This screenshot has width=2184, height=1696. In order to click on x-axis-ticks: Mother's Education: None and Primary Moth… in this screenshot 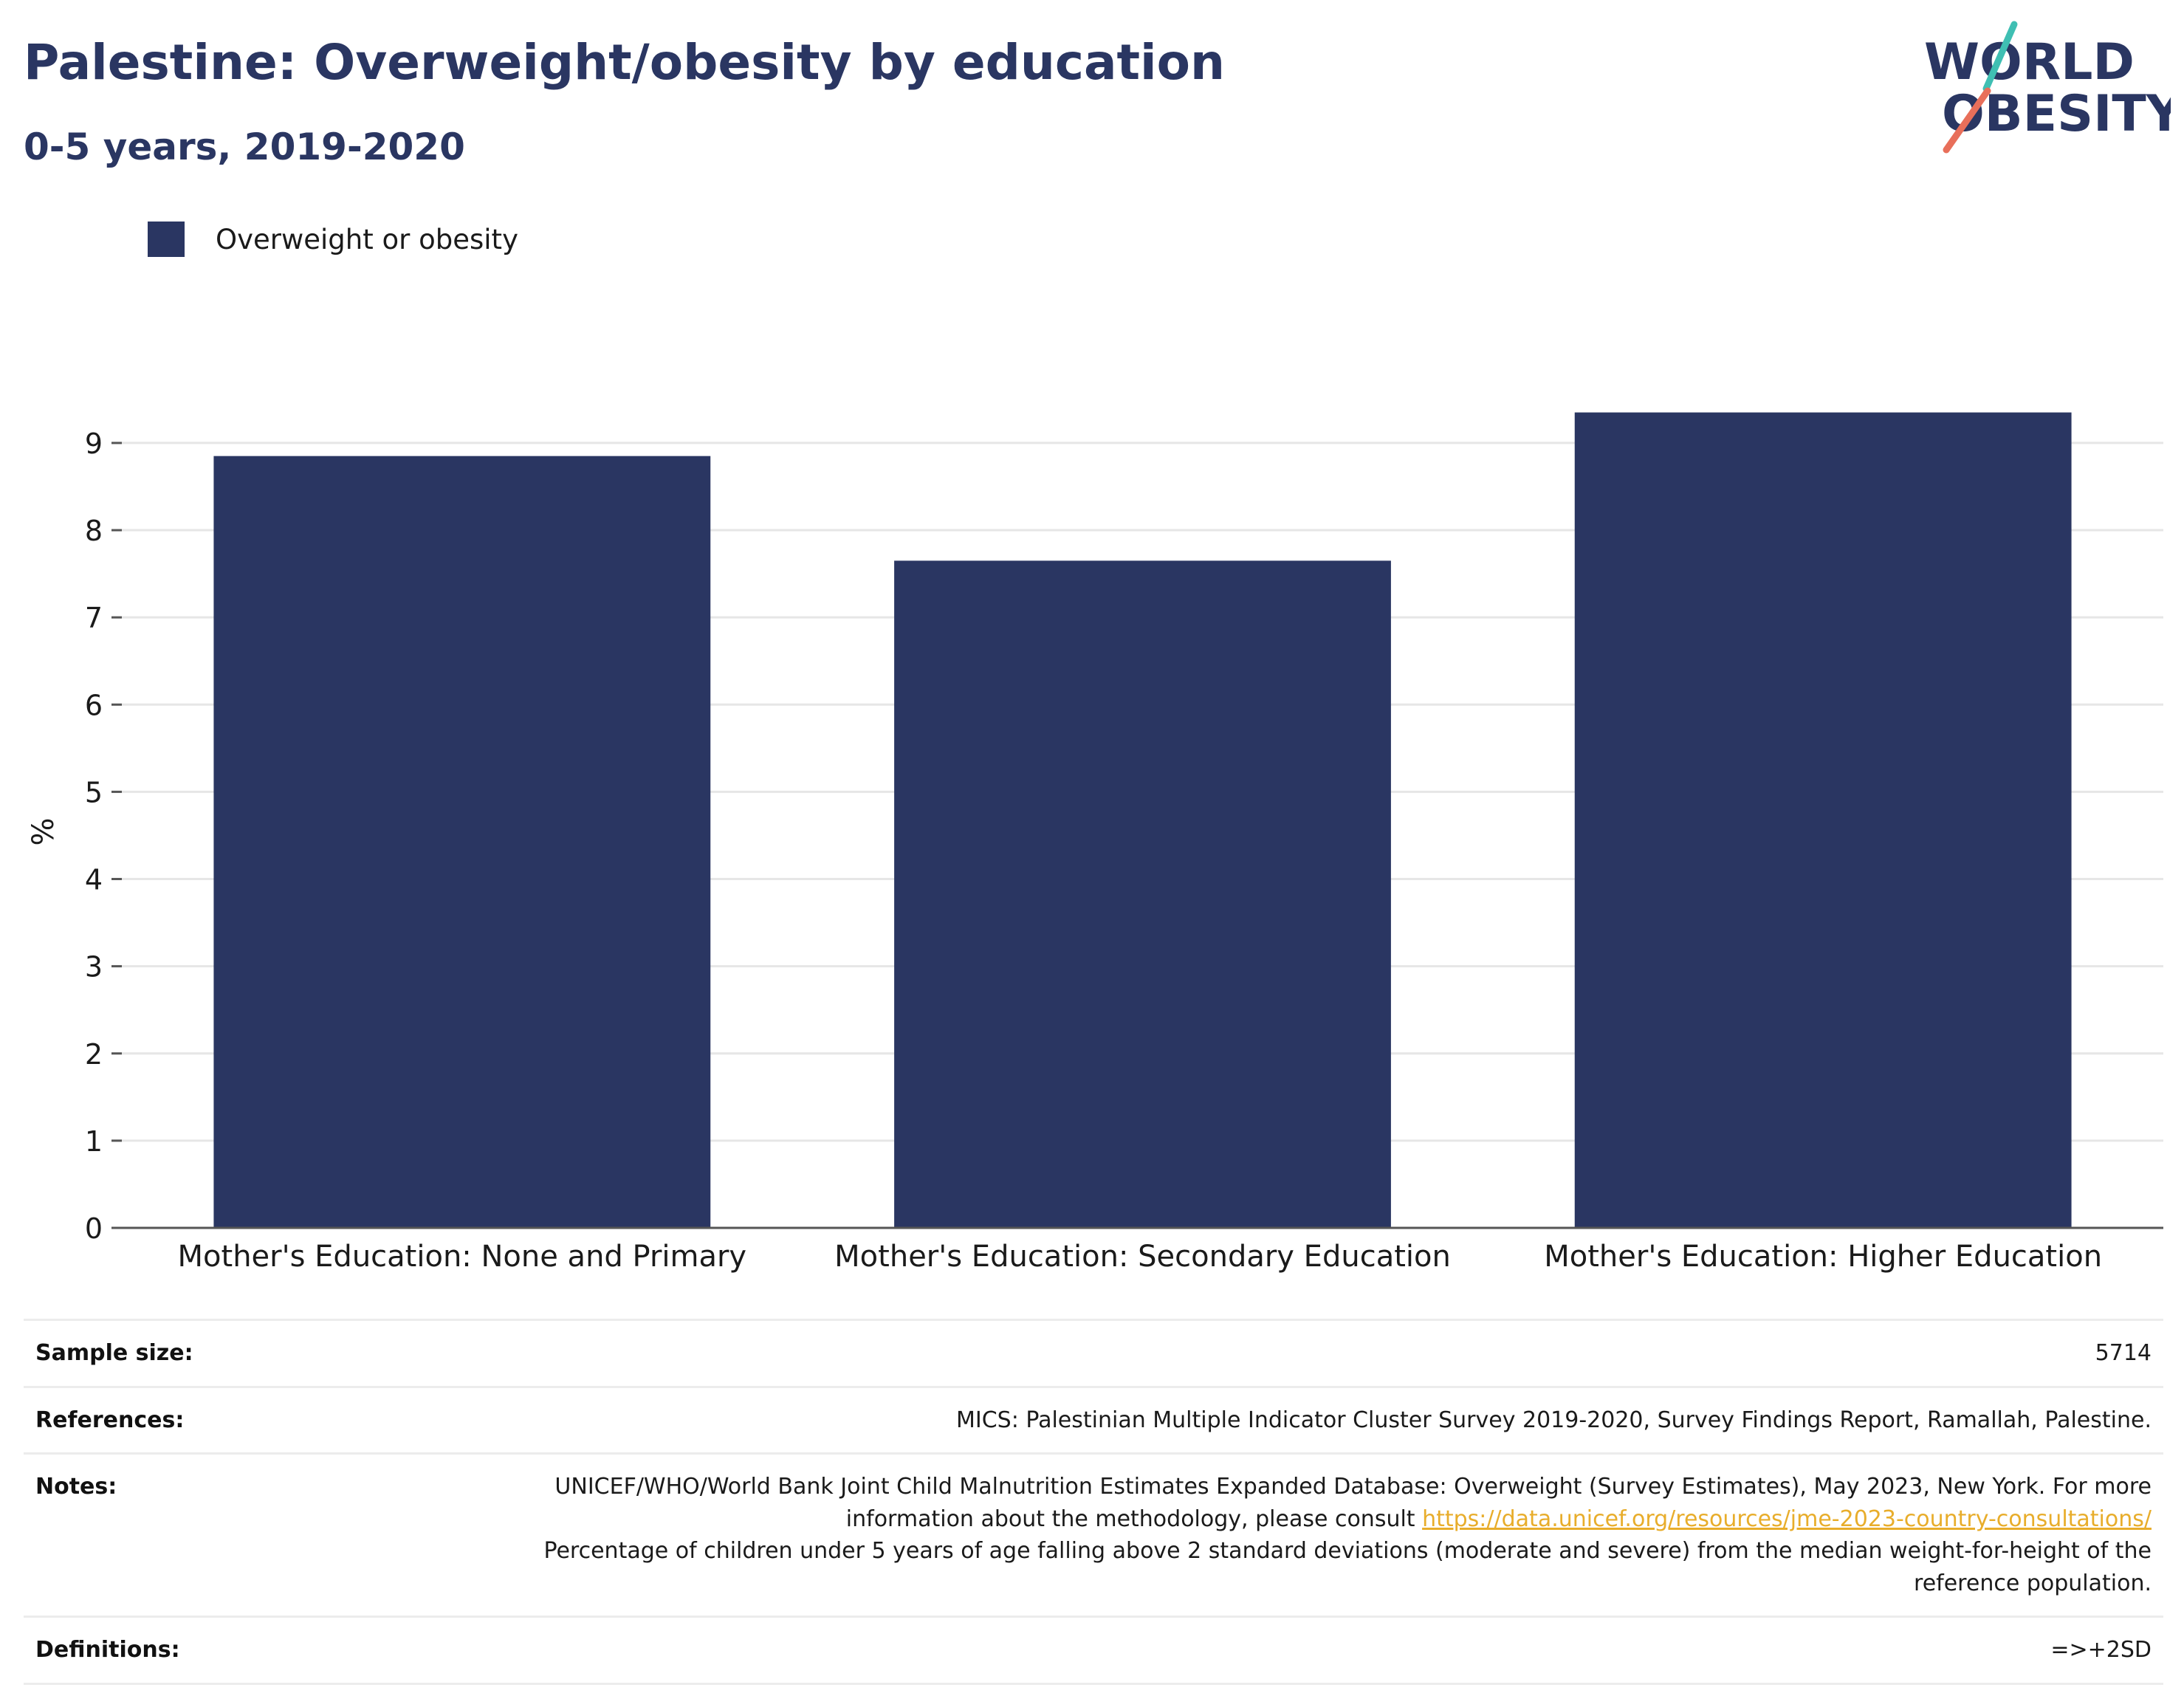, I will do `click(1140, 1257)`.